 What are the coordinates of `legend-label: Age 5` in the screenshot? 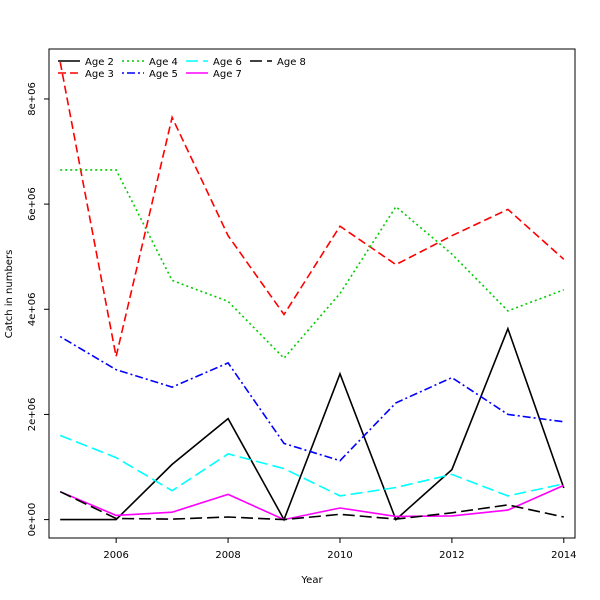 It's located at (163, 74).